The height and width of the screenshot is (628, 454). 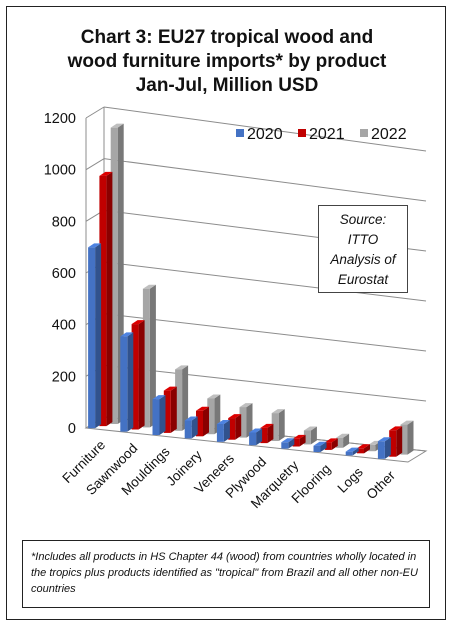 I want to click on chart-title-line-1: Chart 3: EU27 tropical wood and, so click(x=227, y=37).